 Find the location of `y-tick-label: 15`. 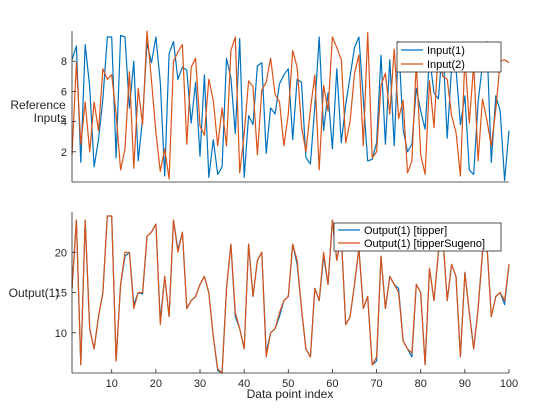

y-tick-label: 15 is located at coordinates (61, 294).